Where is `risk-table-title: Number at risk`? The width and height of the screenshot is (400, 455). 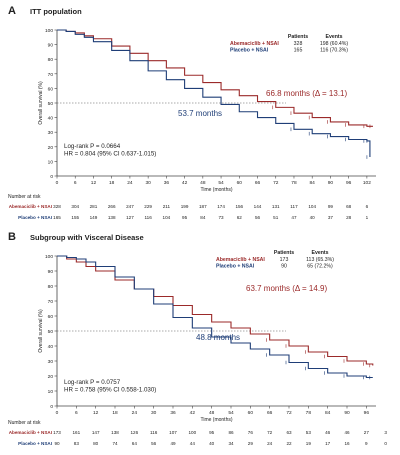 risk-table-title: Number at risk is located at coordinates (24, 197).